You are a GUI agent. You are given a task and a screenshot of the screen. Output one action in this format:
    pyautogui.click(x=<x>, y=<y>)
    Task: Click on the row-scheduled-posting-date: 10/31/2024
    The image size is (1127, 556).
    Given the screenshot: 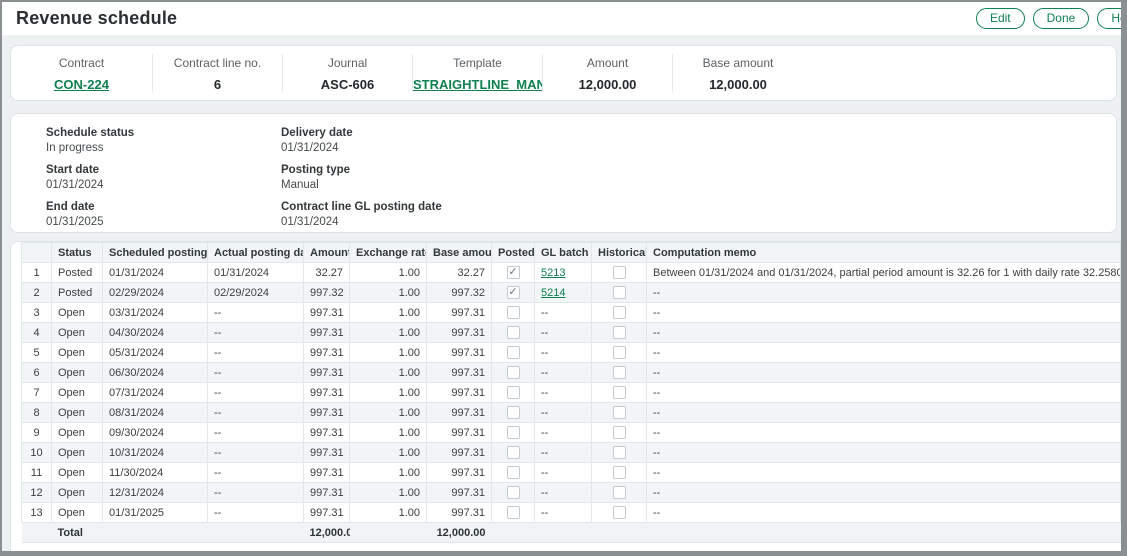 What is the action you would take?
    pyautogui.click(x=155, y=452)
    